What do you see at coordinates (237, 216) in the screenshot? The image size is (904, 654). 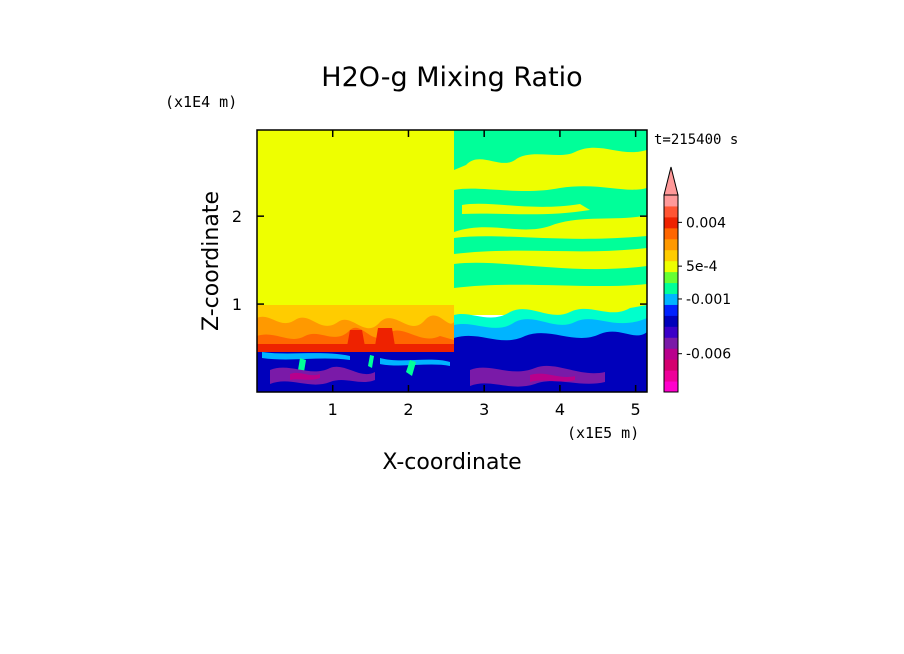 I see `y-tick-label: 2` at bounding box center [237, 216].